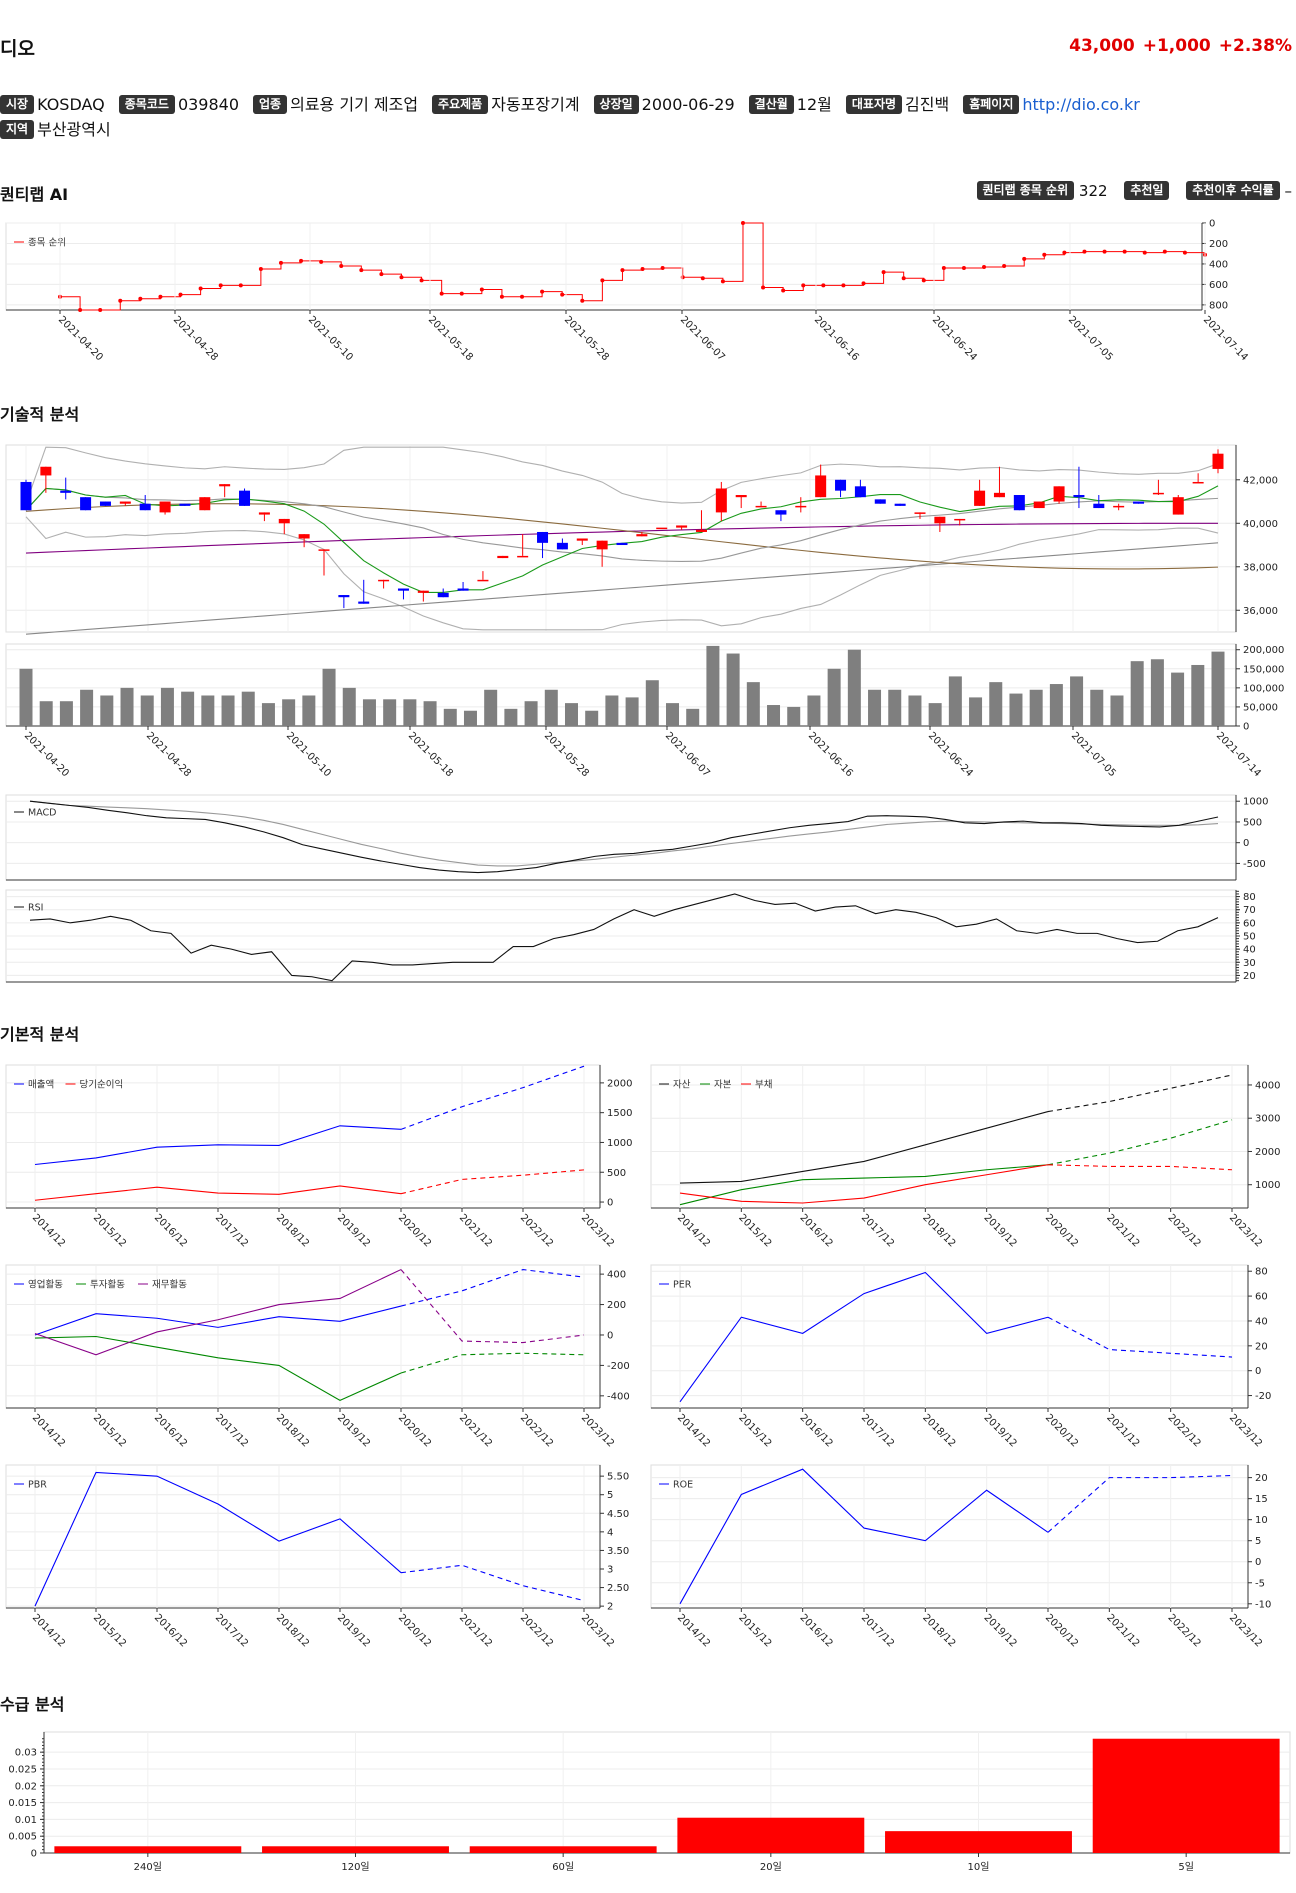 This screenshot has height=1893, width=1296. Describe the element at coordinates (1225, 338) in the screenshot. I see `x-tick-label: 2021-07-14` at that location.